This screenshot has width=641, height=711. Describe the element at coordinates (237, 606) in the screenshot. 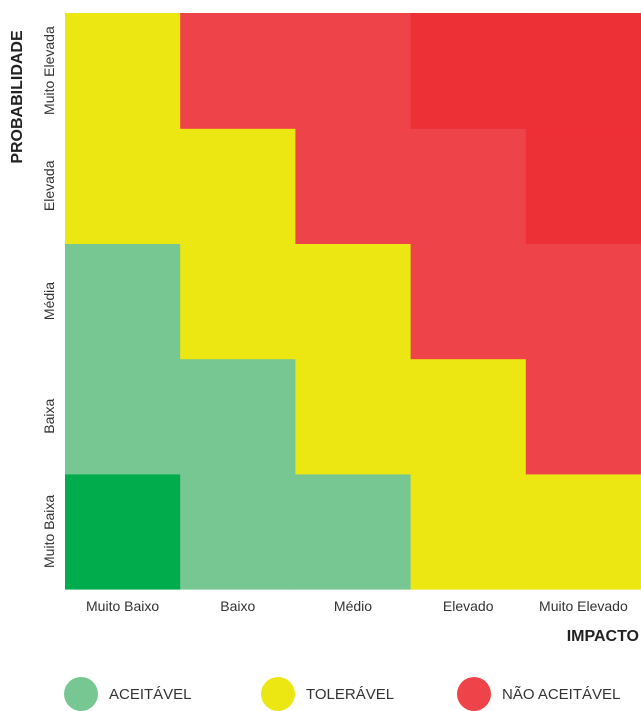

I see `x-tick-label: Baixo` at that location.